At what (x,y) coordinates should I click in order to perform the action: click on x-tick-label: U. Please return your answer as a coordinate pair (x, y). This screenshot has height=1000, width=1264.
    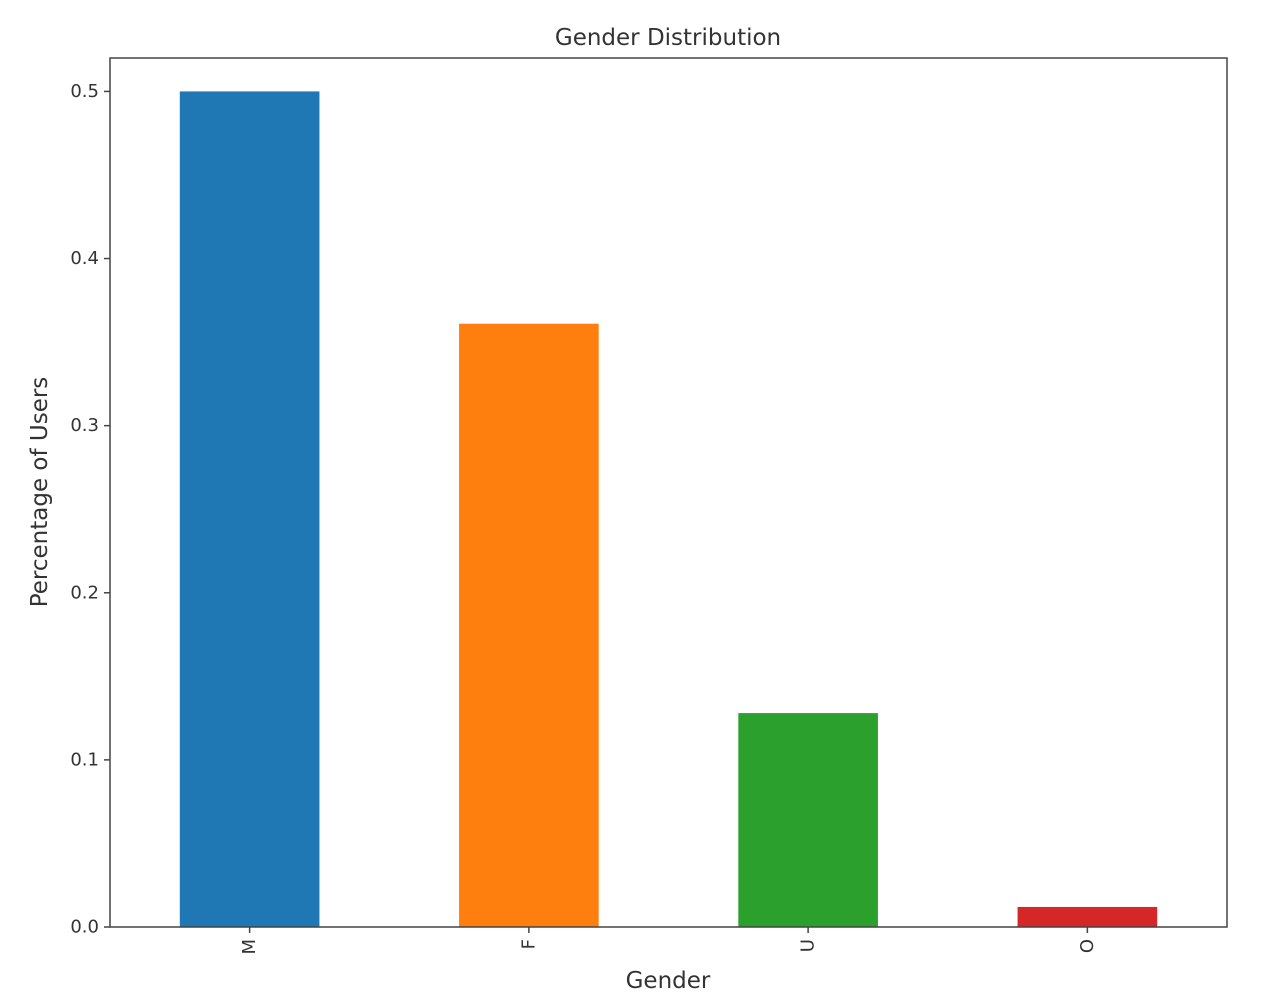
    Looking at the image, I should click on (808, 945).